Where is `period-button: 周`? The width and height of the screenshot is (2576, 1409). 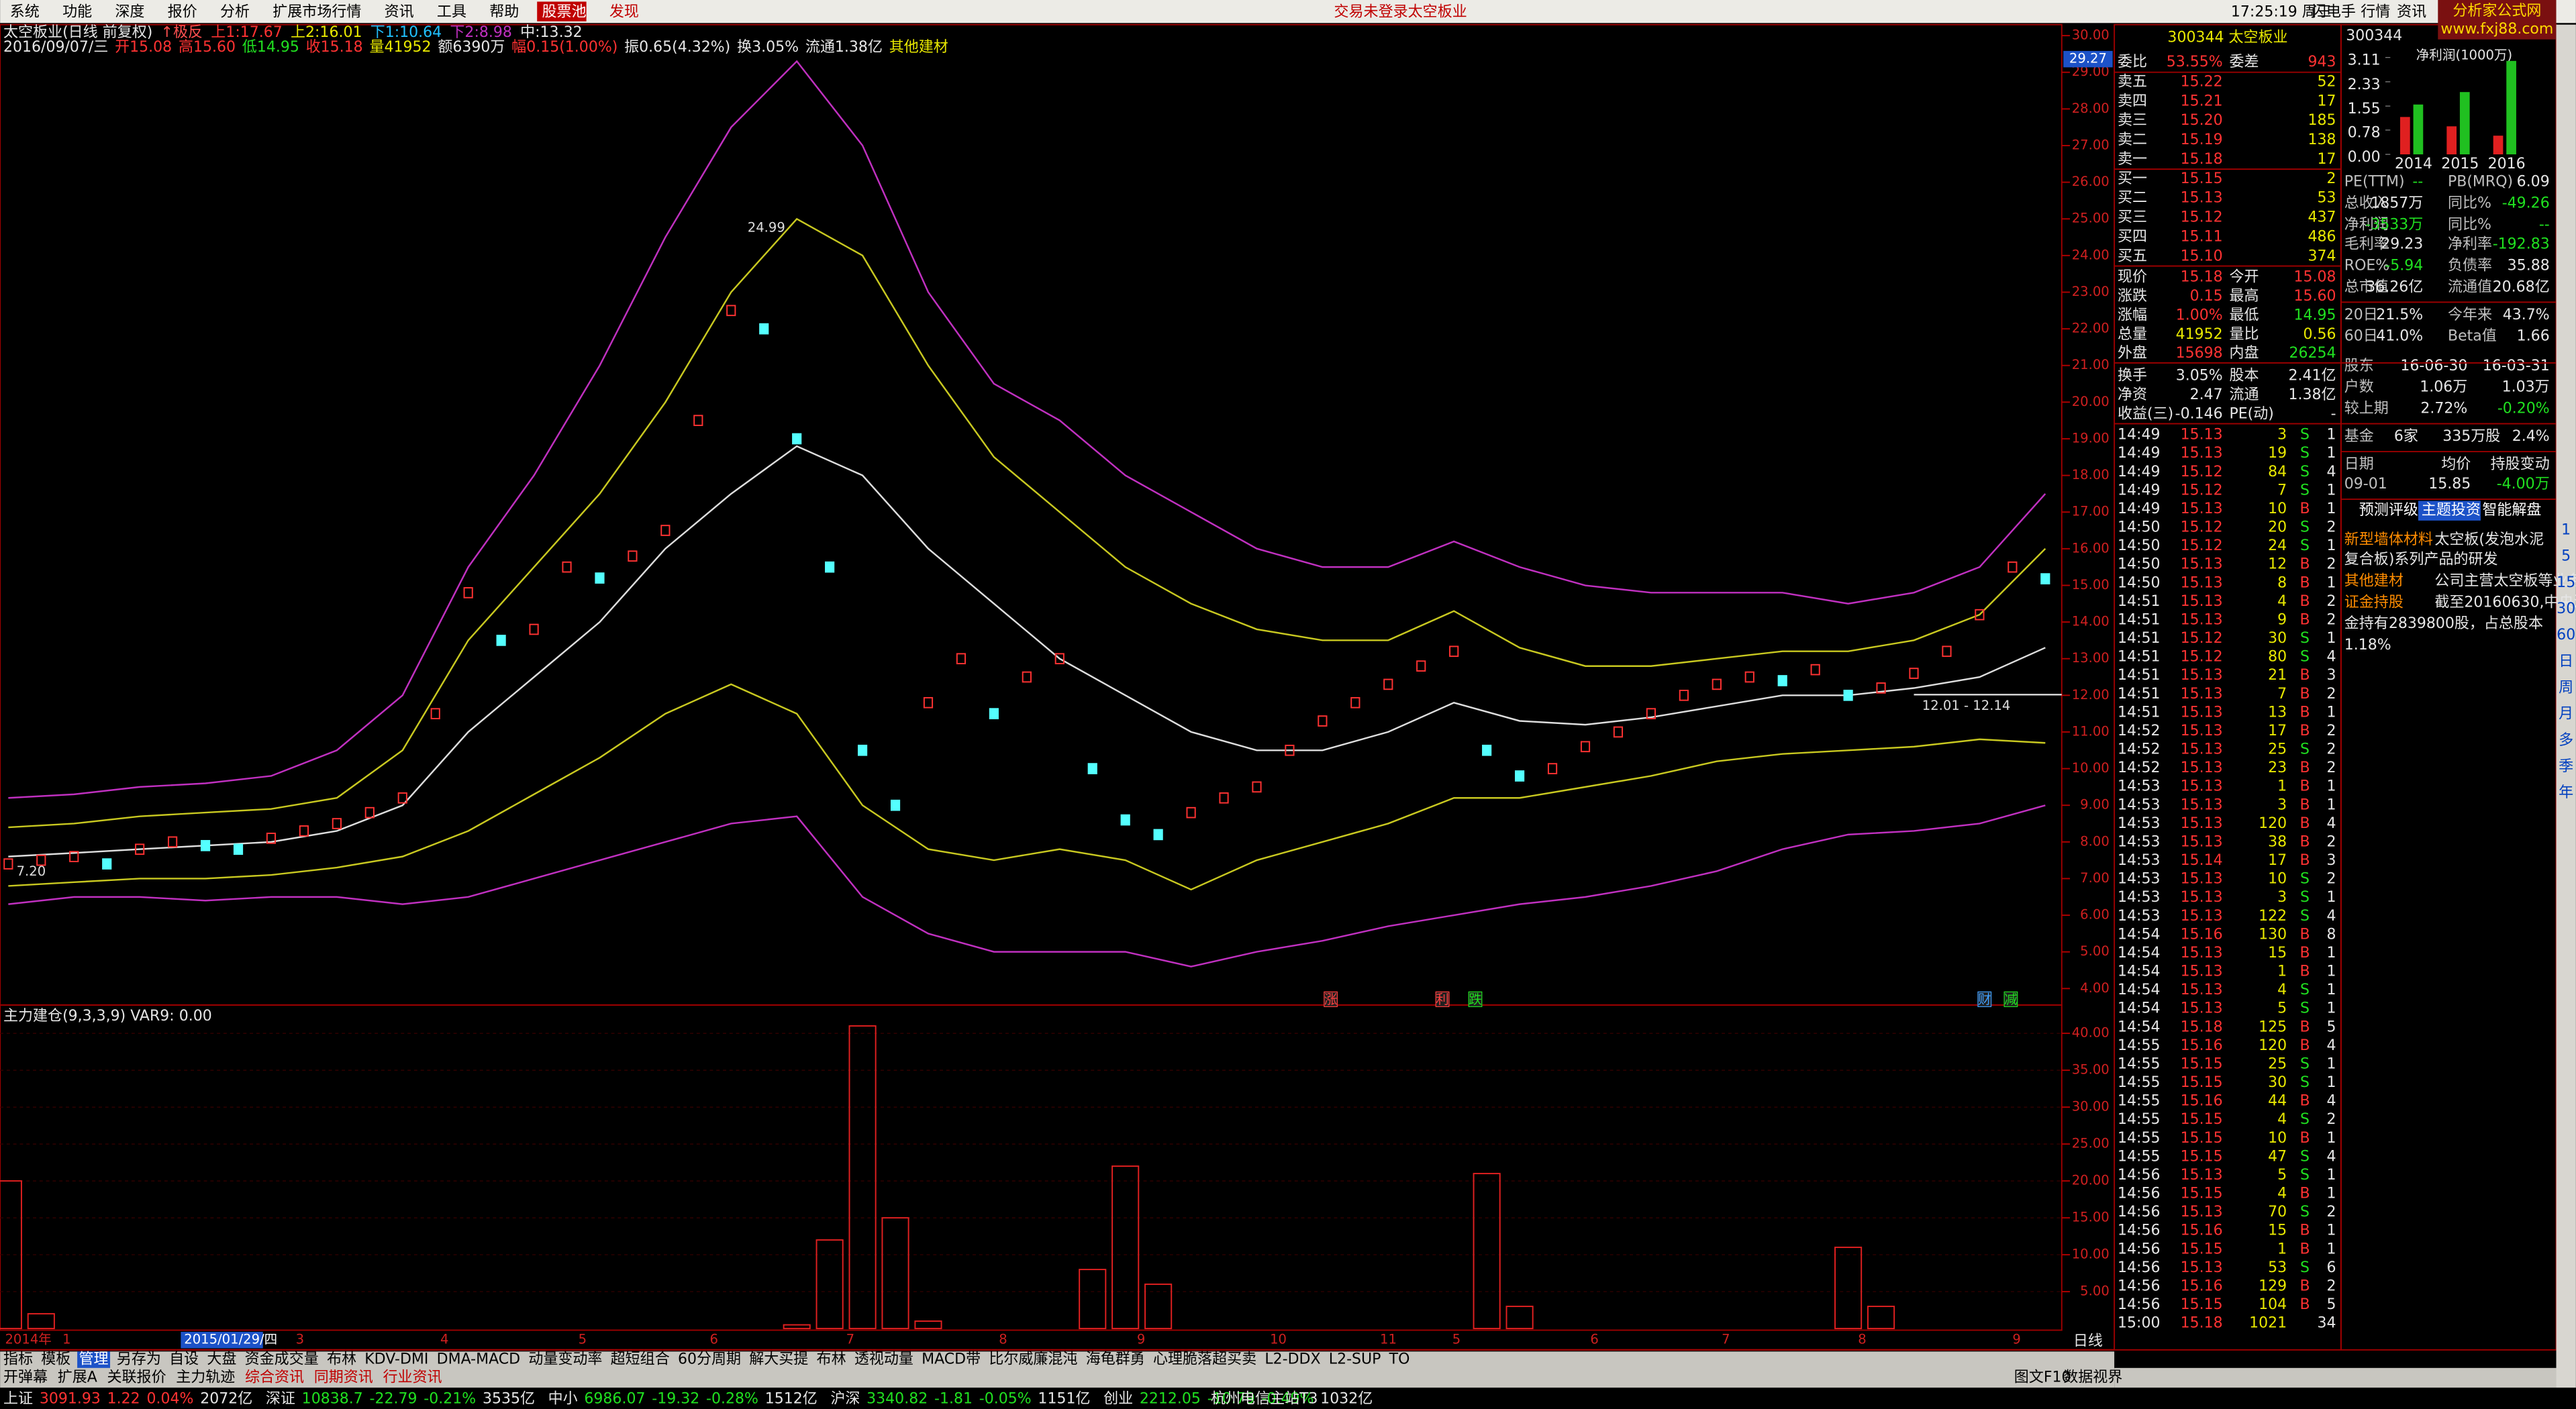 period-button: 周 is located at coordinates (2566, 688).